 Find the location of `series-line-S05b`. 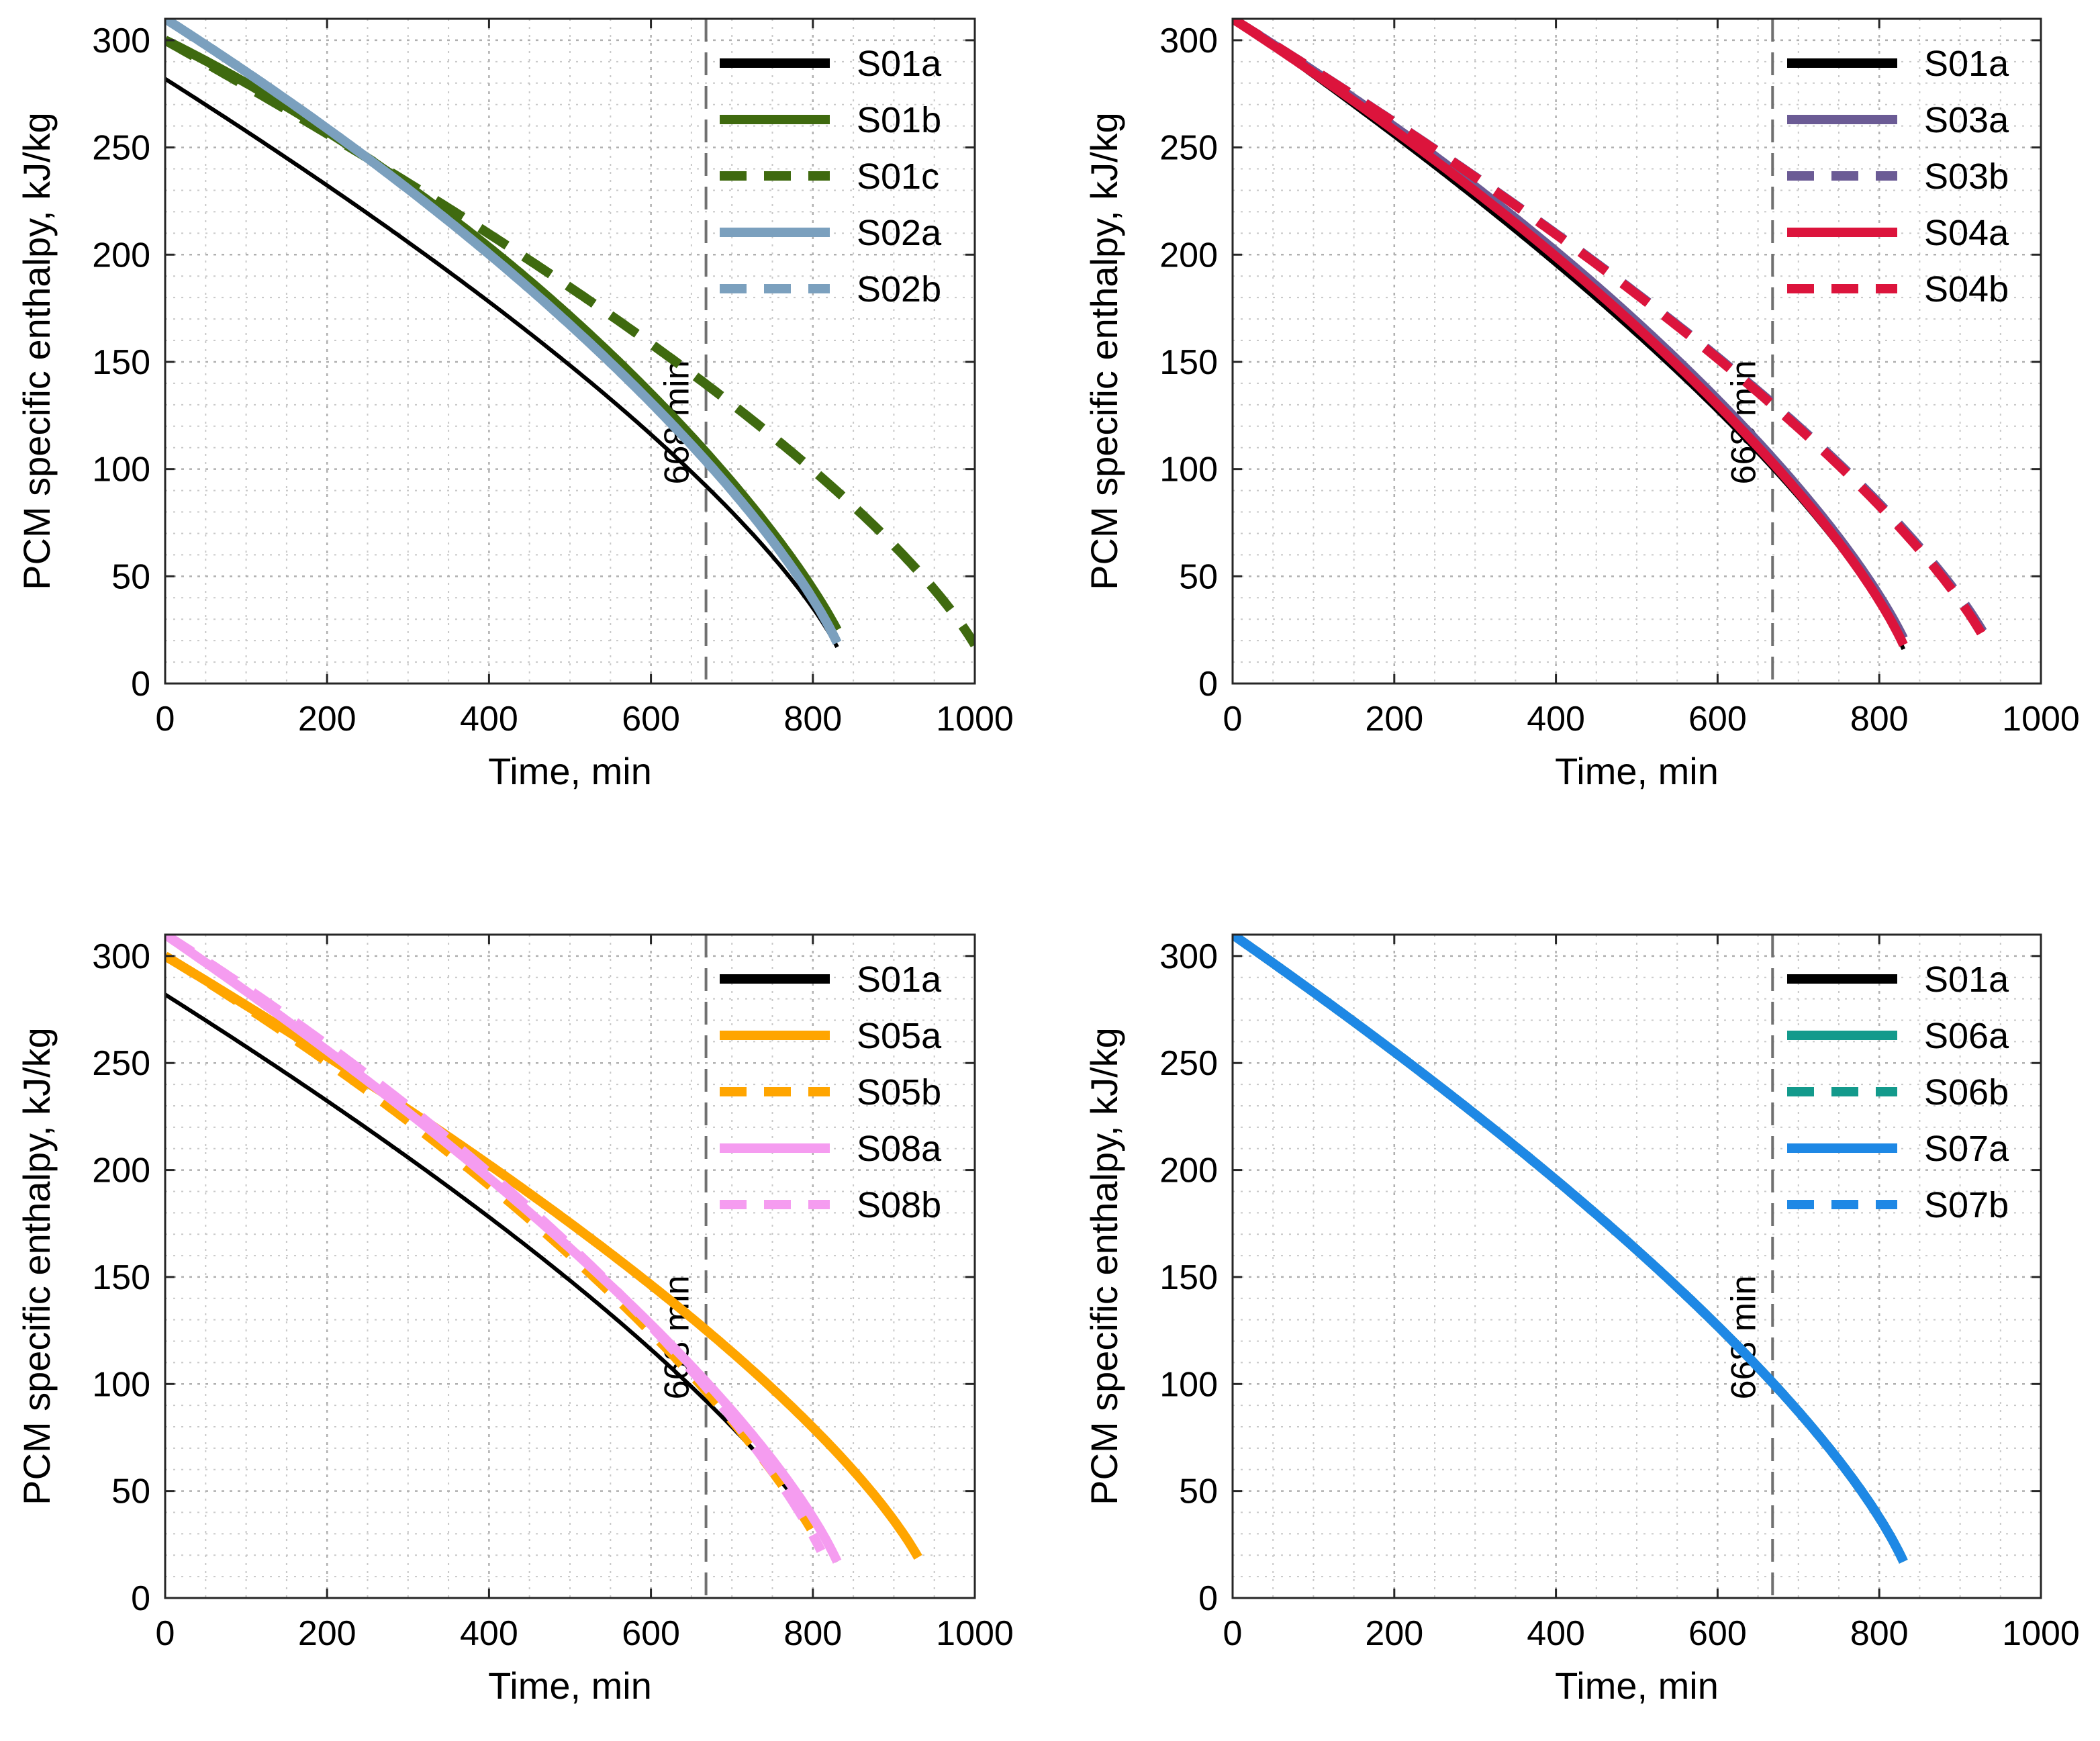

series-line-S05b is located at coordinates (495, 1250).